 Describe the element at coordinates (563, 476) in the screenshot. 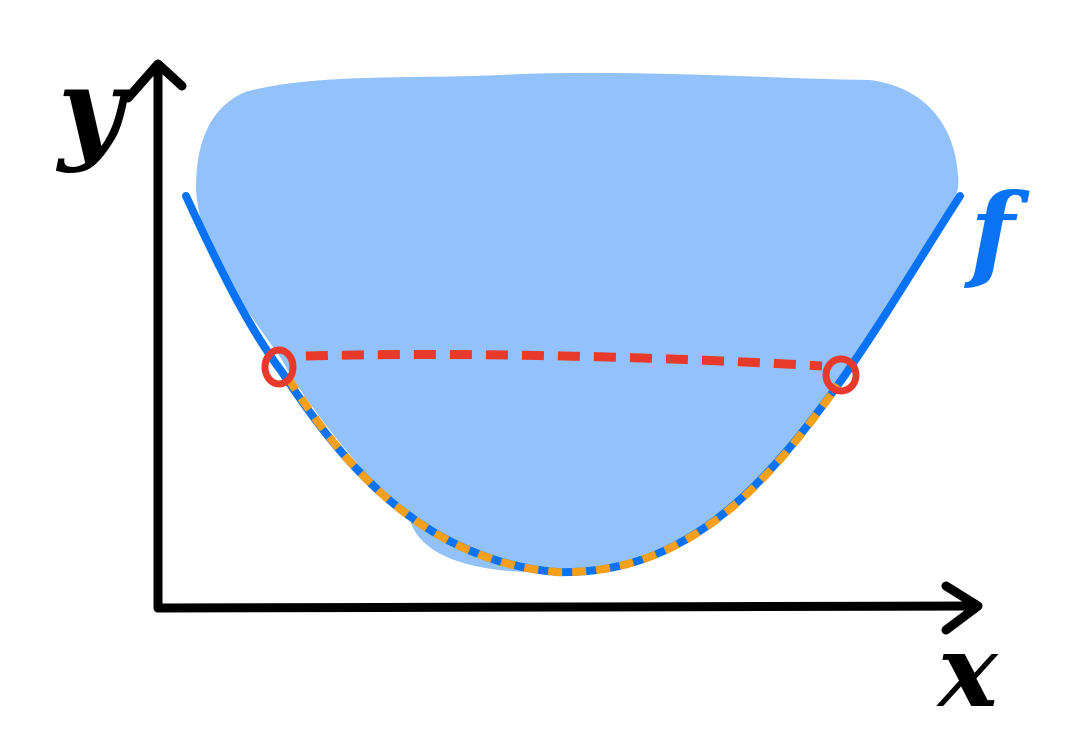

I see `arc-highlight` at that location.